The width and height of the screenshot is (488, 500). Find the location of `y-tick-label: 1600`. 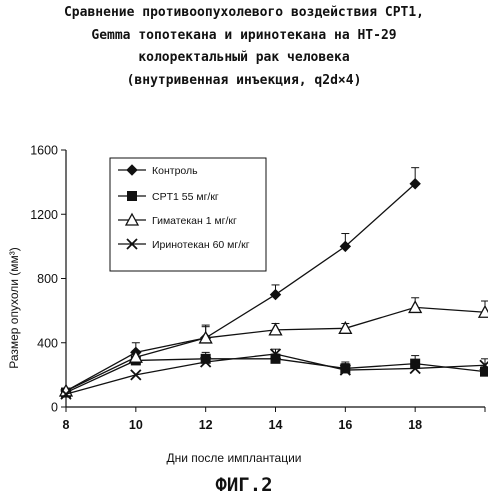

y-tick-label: 1600 is located at coordinates (44, 151).